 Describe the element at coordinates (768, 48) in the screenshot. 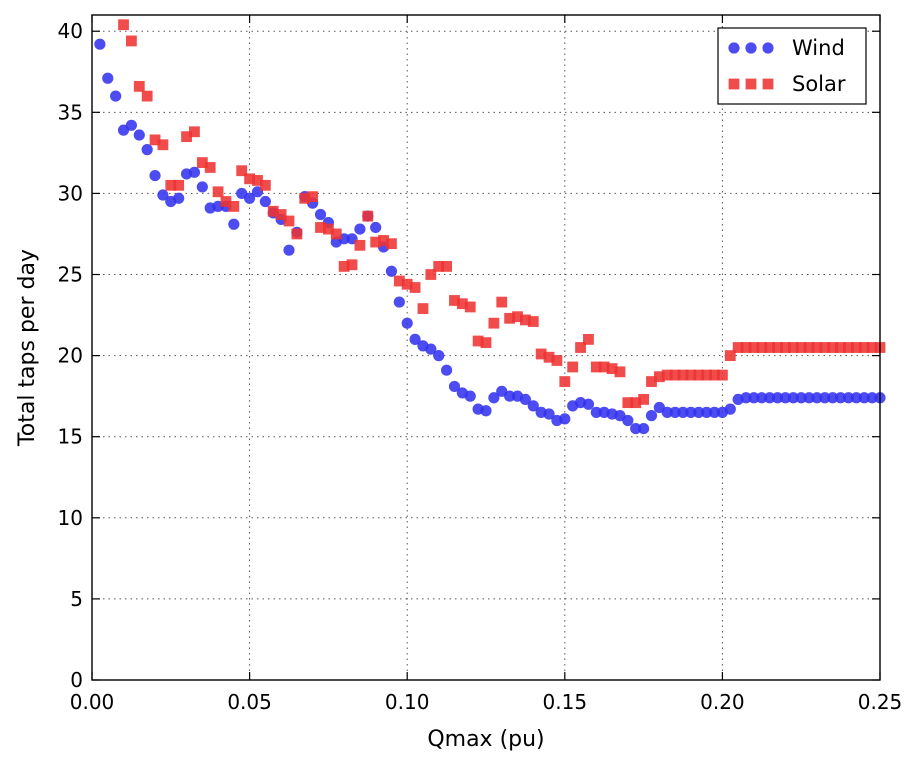

I see `legend-marker-wind` at that location.